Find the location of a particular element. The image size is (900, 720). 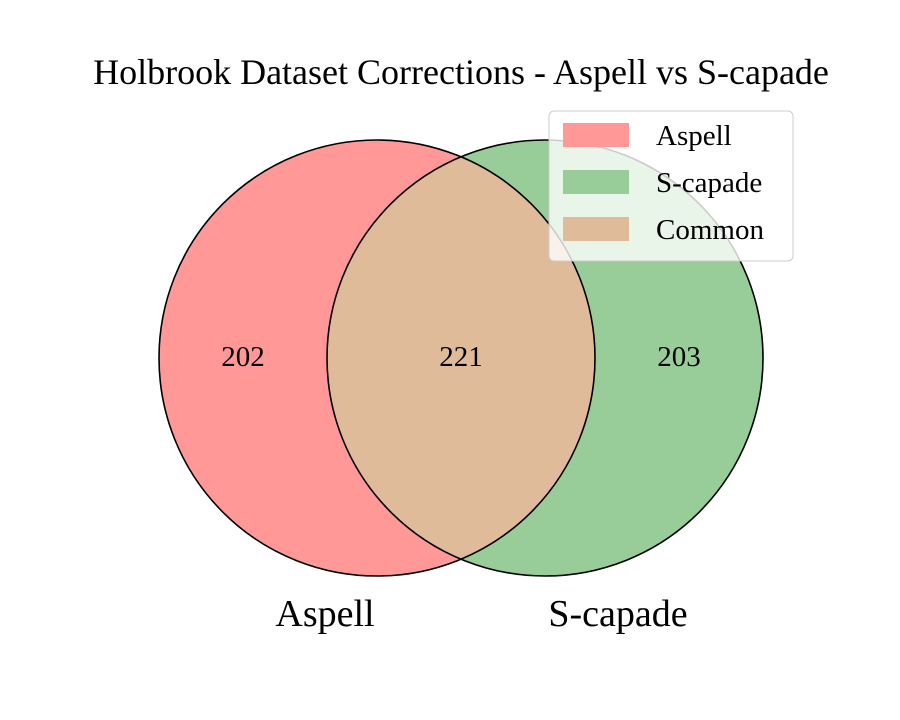

legend-label-aspell: Aspell is located at coordinates (694, 136).